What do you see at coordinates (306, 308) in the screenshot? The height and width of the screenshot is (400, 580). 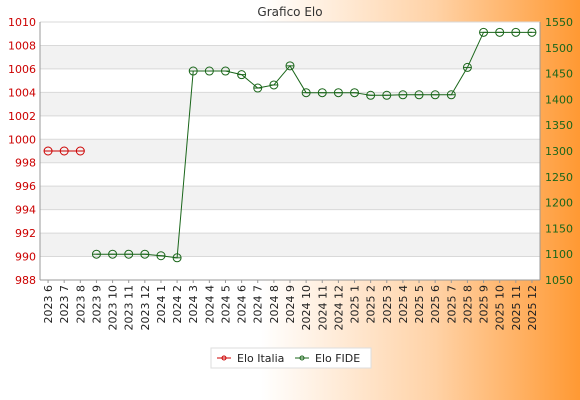 I see `x-tick-label: 2024 10` at bounding box center [306, 308].